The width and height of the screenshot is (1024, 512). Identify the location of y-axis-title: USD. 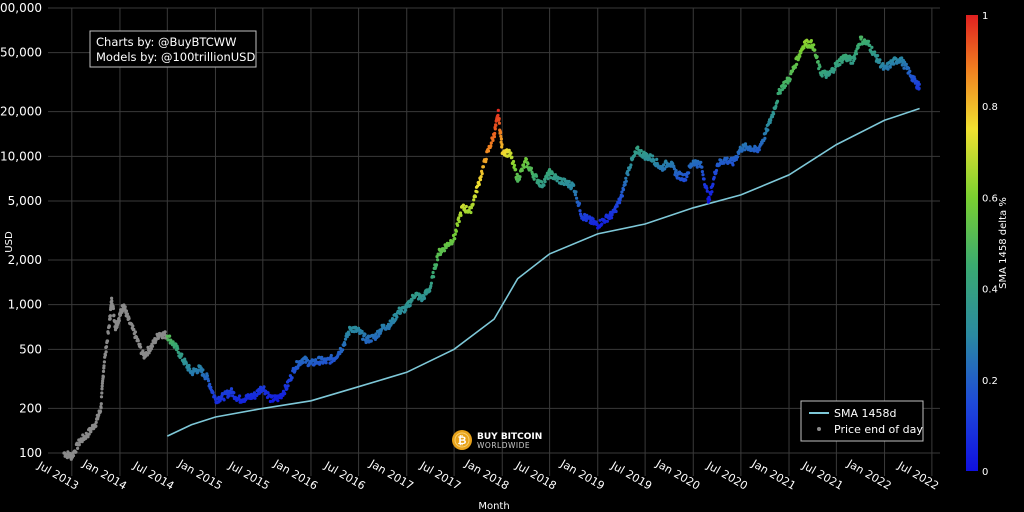
(9, 242).